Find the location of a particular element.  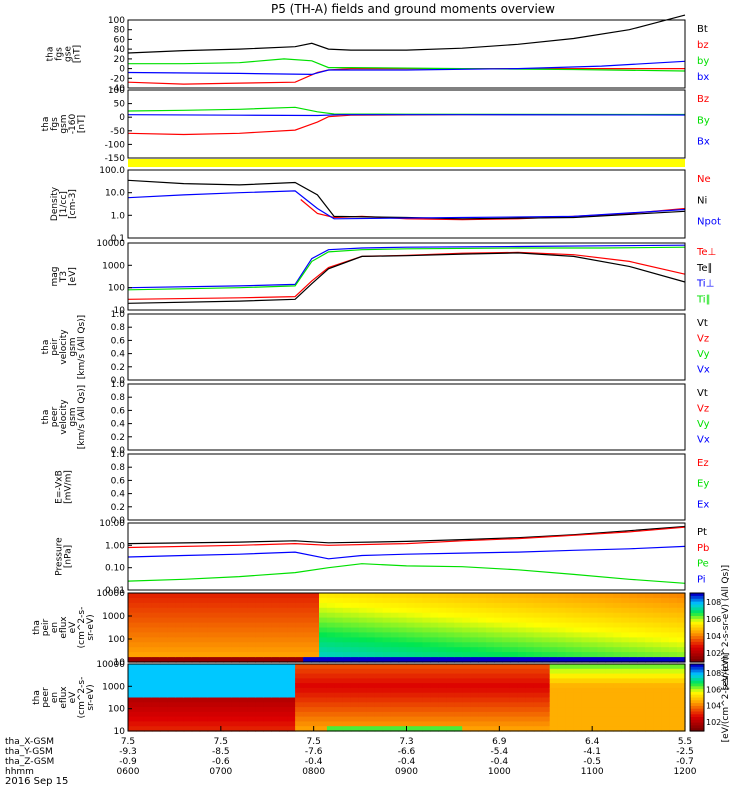

legend-Vy: Vy is located at coordinates (703, 424).